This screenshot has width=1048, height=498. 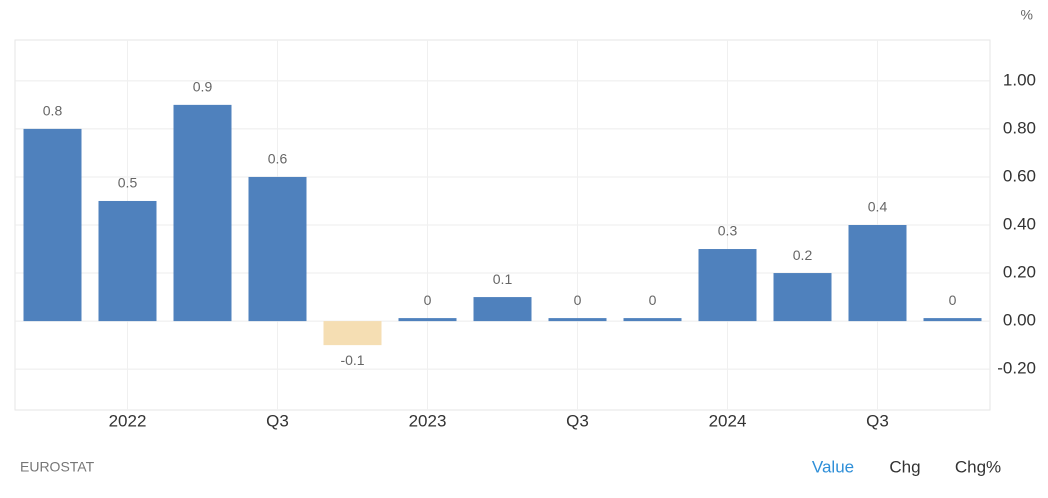 I want to click on value-label: 0.9, so click(x=203, y=87).